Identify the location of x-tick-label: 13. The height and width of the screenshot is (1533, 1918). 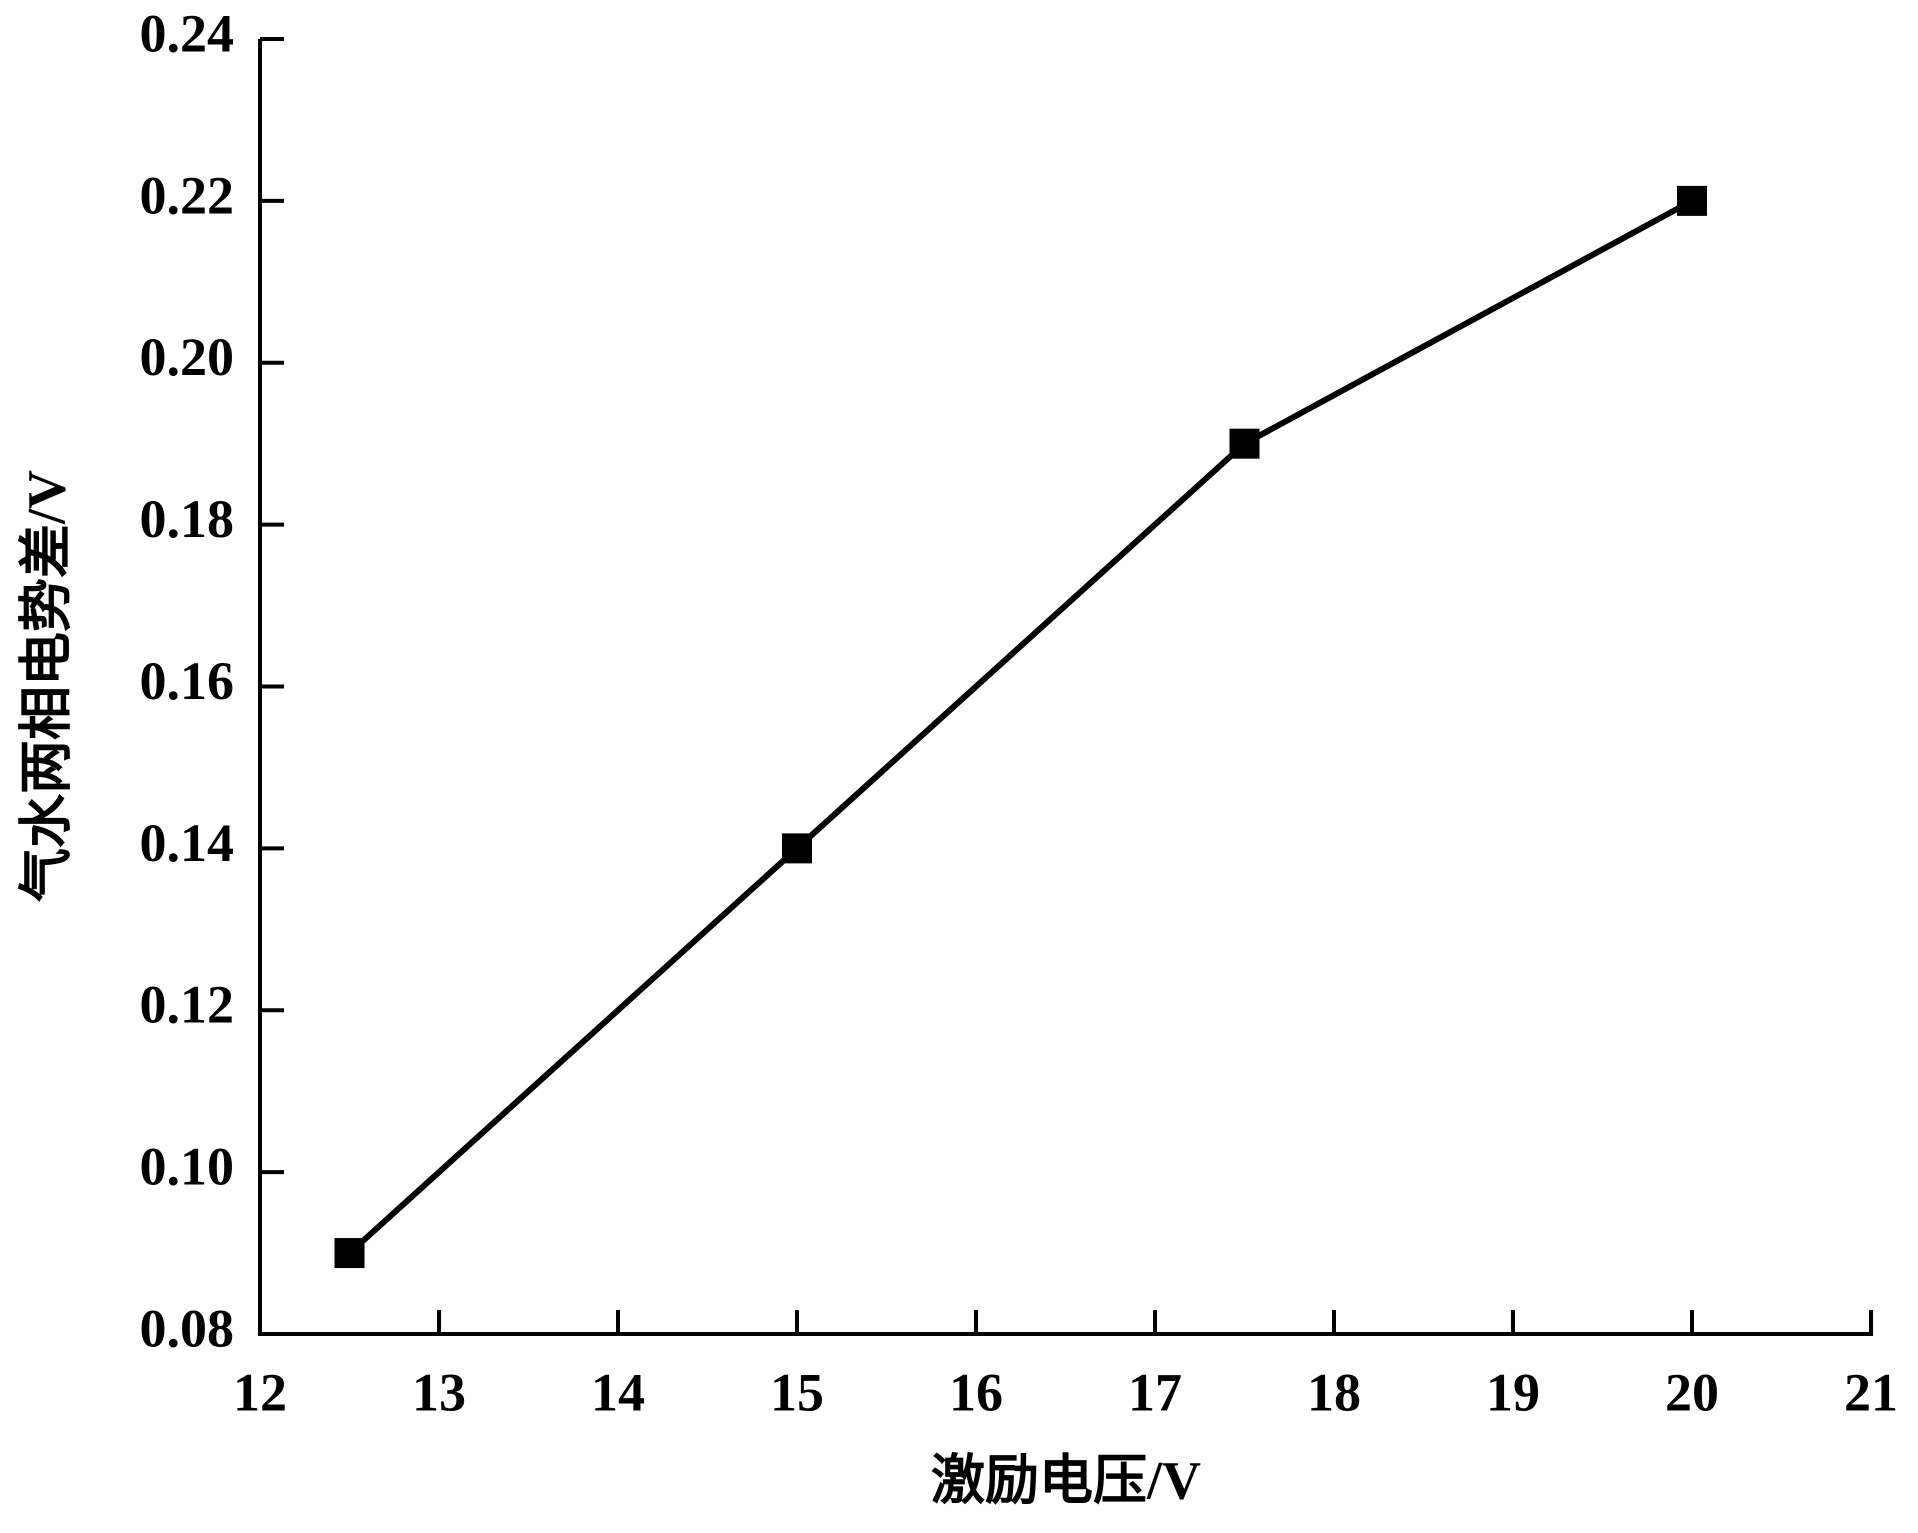
(439, 1392).